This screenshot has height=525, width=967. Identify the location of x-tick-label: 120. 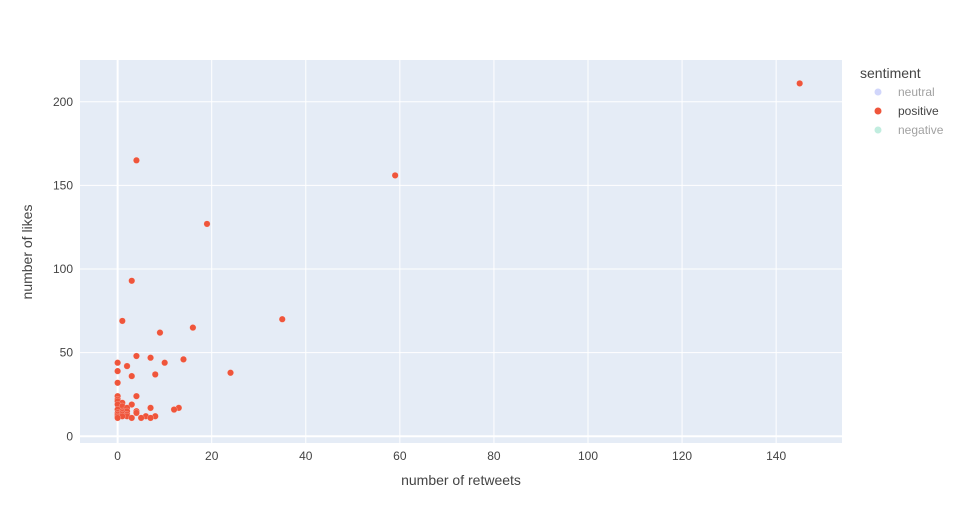
(682, 456).